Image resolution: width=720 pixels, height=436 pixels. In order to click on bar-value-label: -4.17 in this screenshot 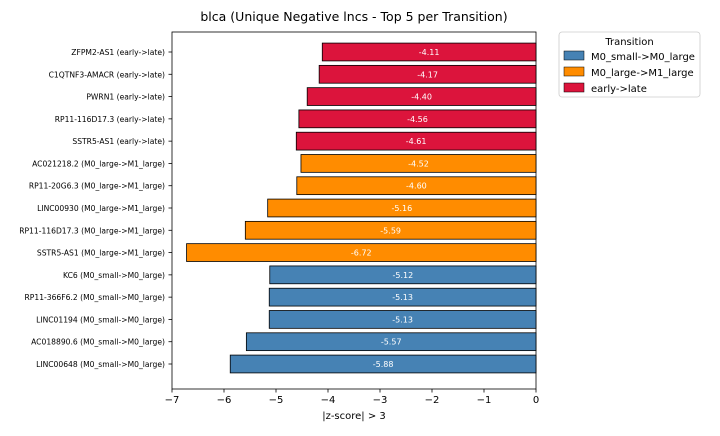, I will do `click(427, 74)`.